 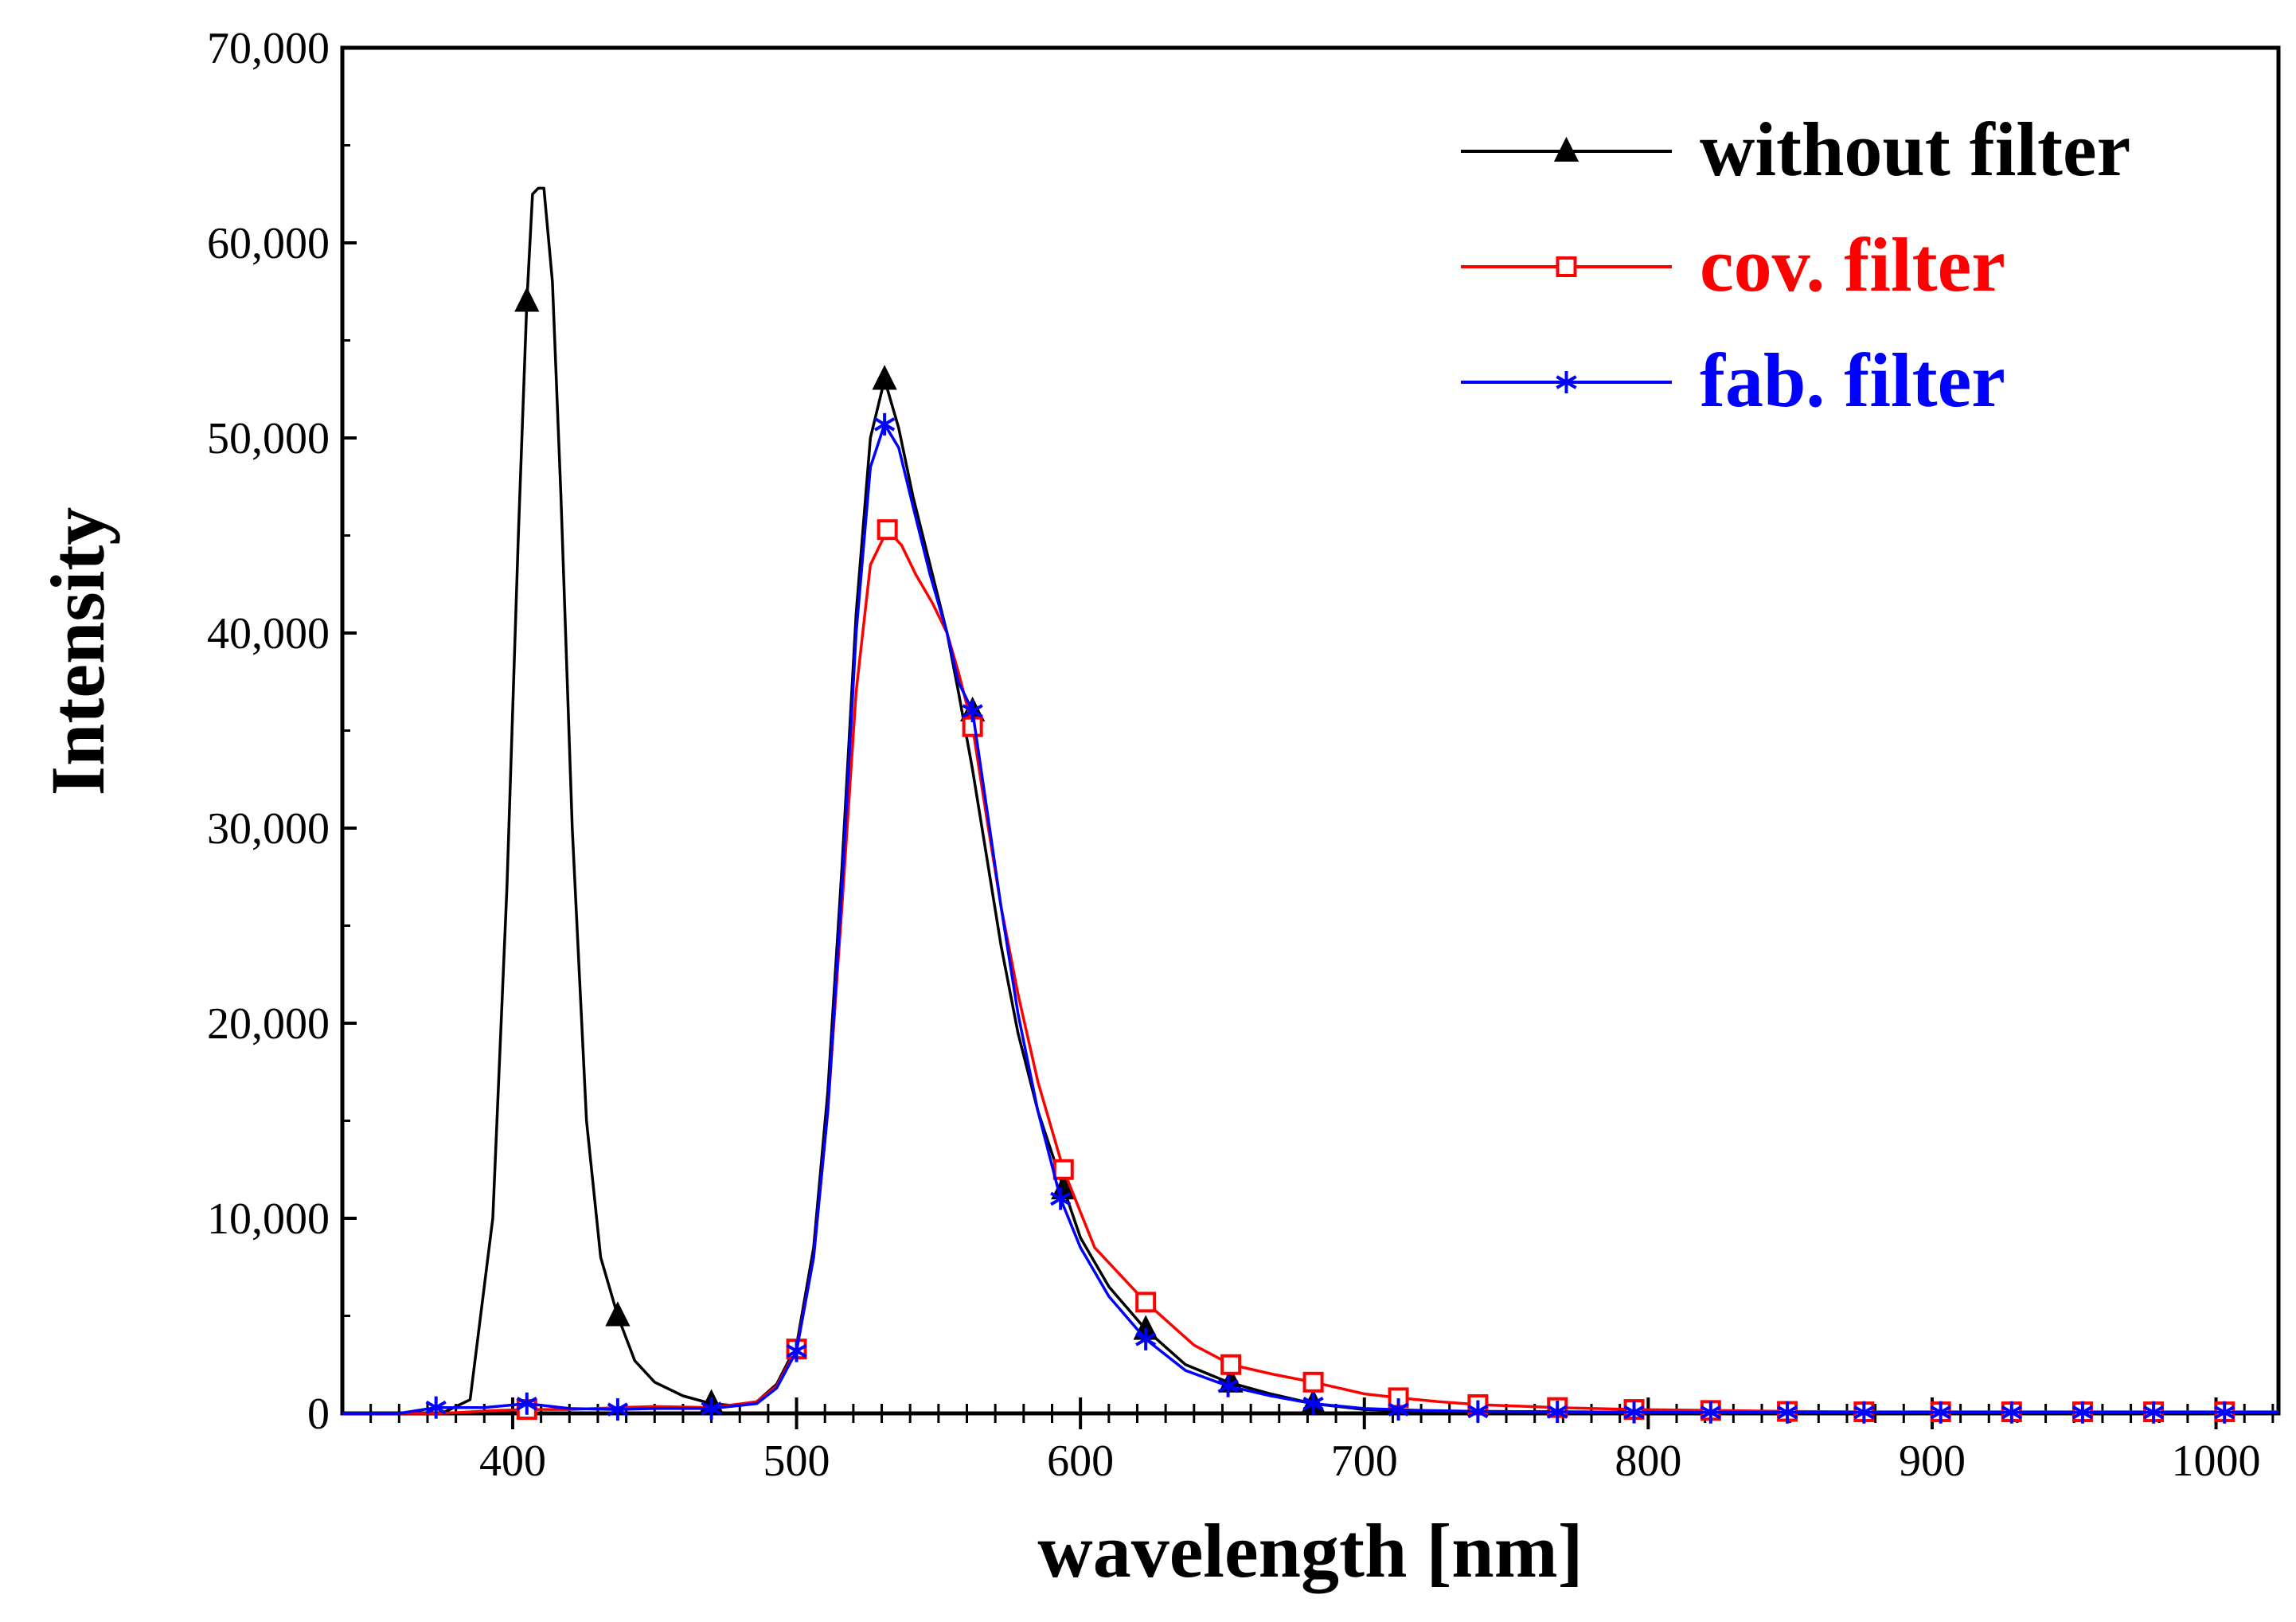 I want to click on y-tick-label: 50,000, so click(x=268, y=438).